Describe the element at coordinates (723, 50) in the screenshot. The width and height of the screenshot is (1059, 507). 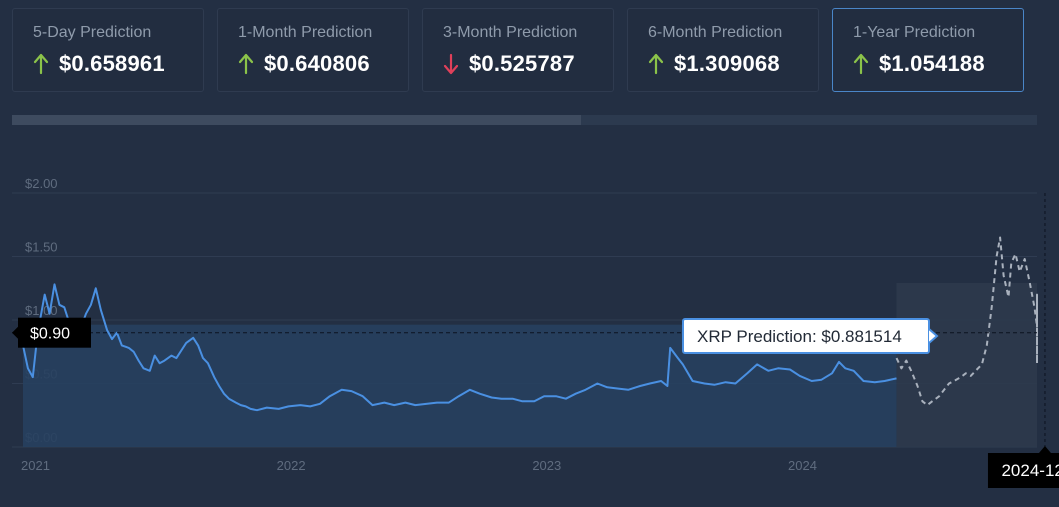
I see `card-6-month: 6-Month Prediction $1.309068` at that location.